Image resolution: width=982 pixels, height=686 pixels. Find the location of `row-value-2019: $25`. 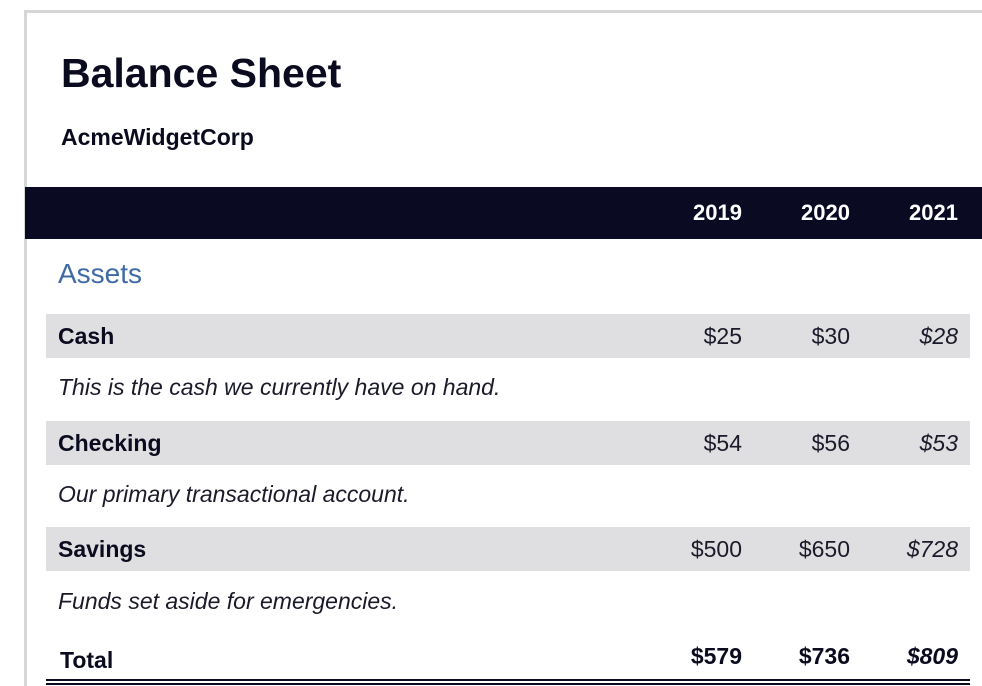

row-value-2019: $25 is located at coordinates (722, 336).